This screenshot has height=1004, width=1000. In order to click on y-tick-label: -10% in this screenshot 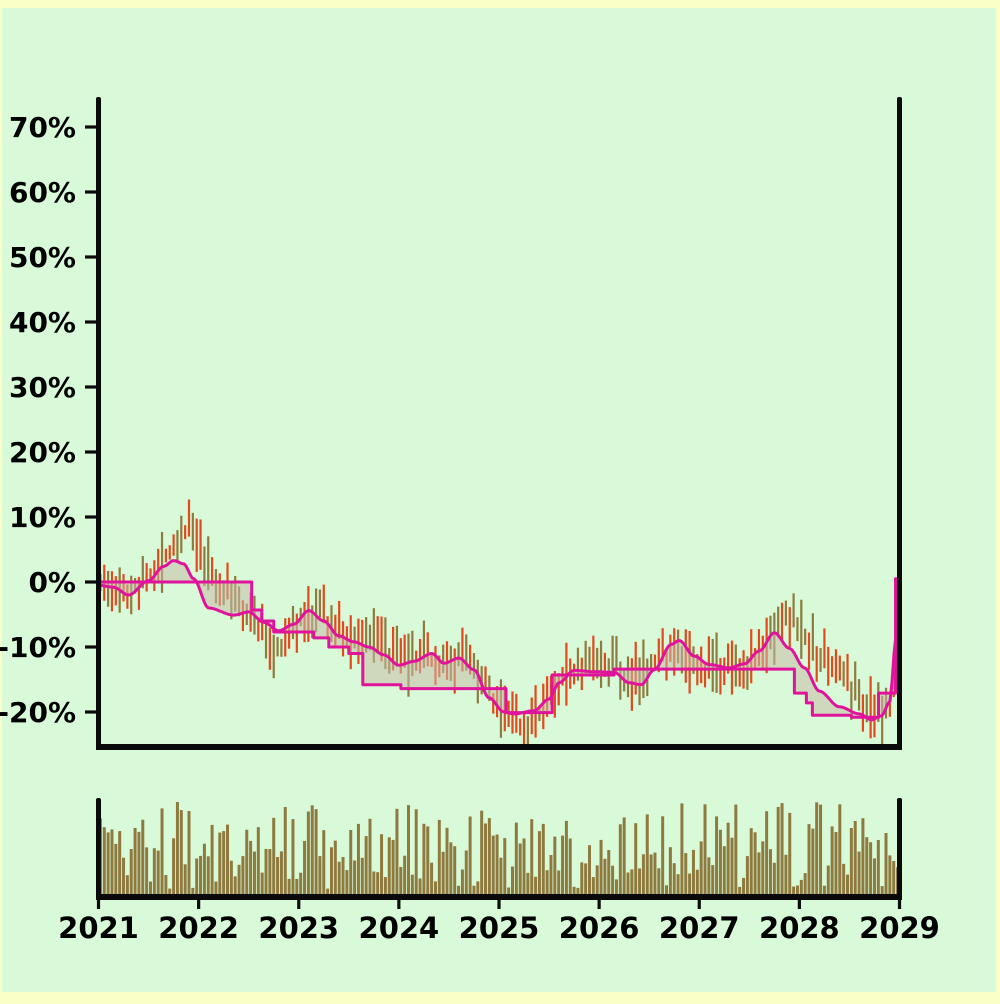, I will do `click(38, 647)`.